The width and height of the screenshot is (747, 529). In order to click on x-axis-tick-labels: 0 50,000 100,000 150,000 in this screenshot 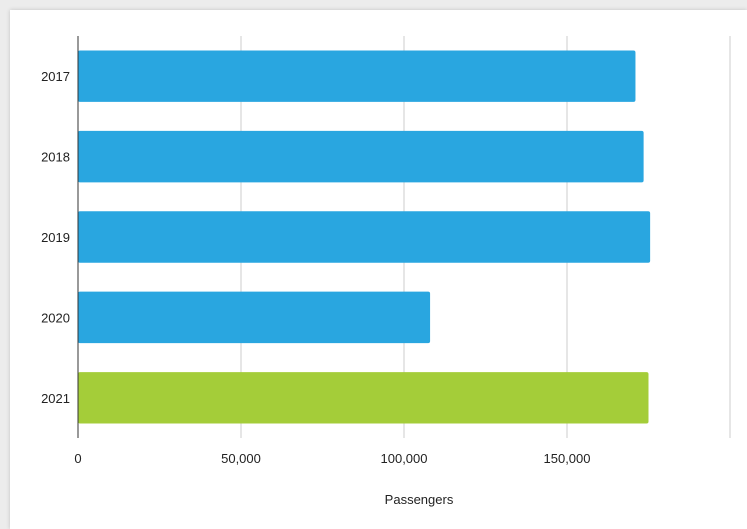, I will do `click(332, 458)`.